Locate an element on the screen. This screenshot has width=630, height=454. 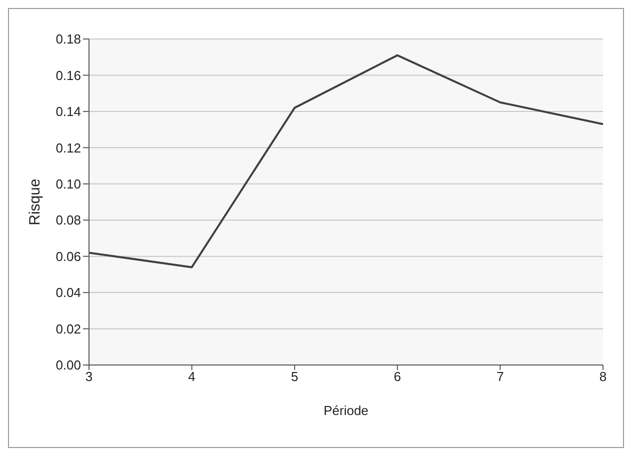
x-tick-label: 7 is located at coordinates (500, 376).